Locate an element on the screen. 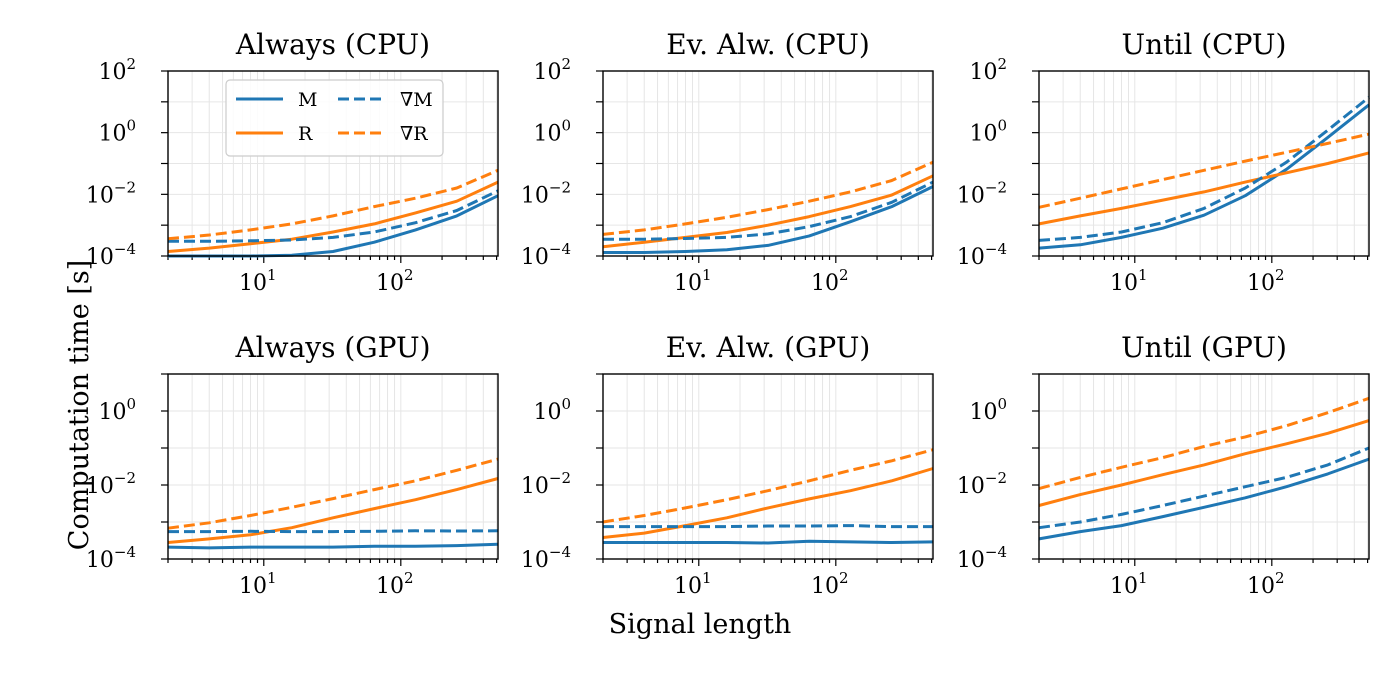 Image resolution: width=1400 pixels, height=700 pixels. chart-panel: Ev. Alw. (CPU) 10¹ 10² 10⁻⁴ 10⁻² 10⁰ 10² is located at coordinates (727, 162).